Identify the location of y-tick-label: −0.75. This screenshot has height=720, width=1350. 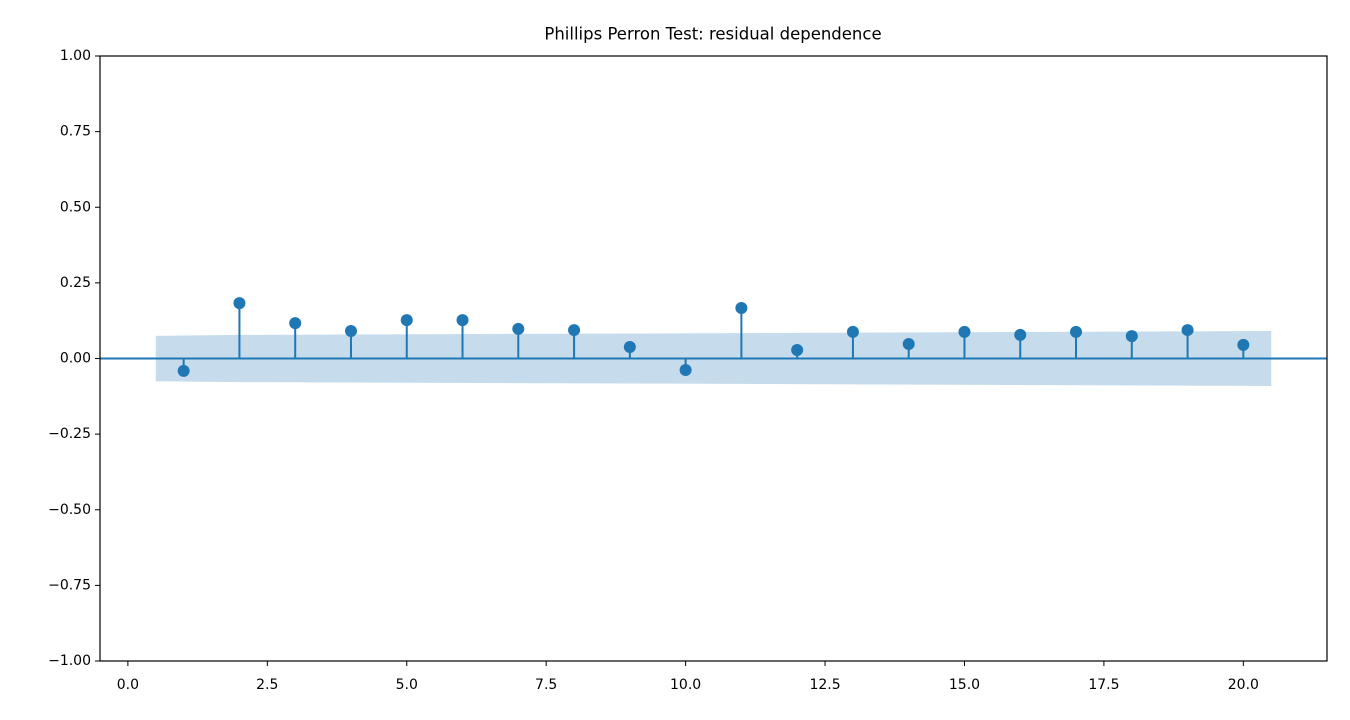
(69, 585).